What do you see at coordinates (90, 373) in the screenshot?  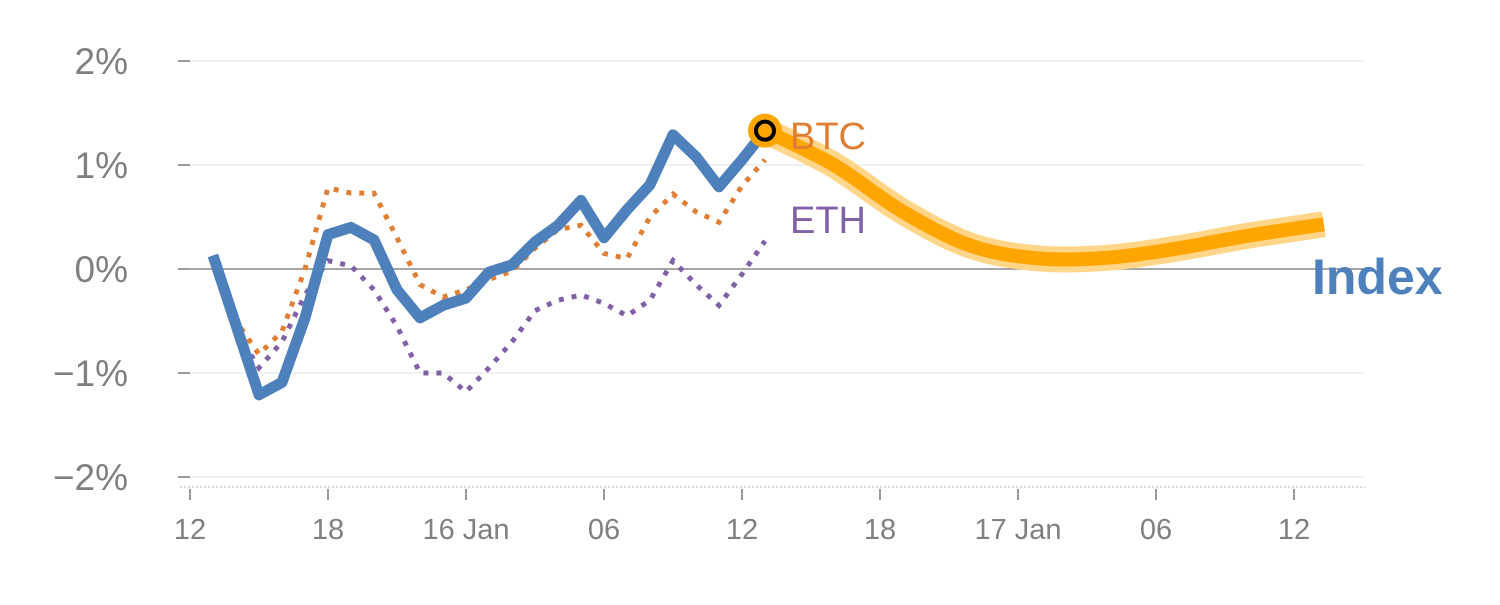 I see `y-tick-label: −1%` at bounding box center [90, 373].